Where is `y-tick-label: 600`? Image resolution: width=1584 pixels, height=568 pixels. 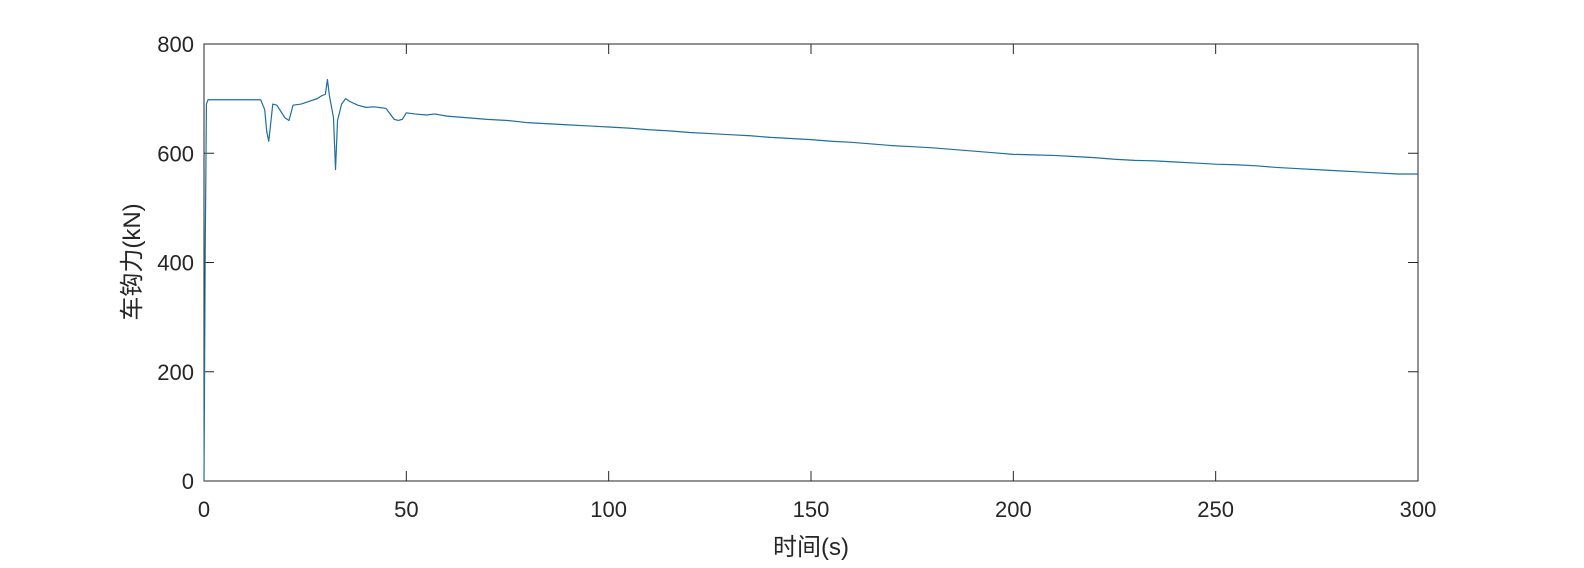
y-tick-label: 600 is located at coordinates (175, 153).